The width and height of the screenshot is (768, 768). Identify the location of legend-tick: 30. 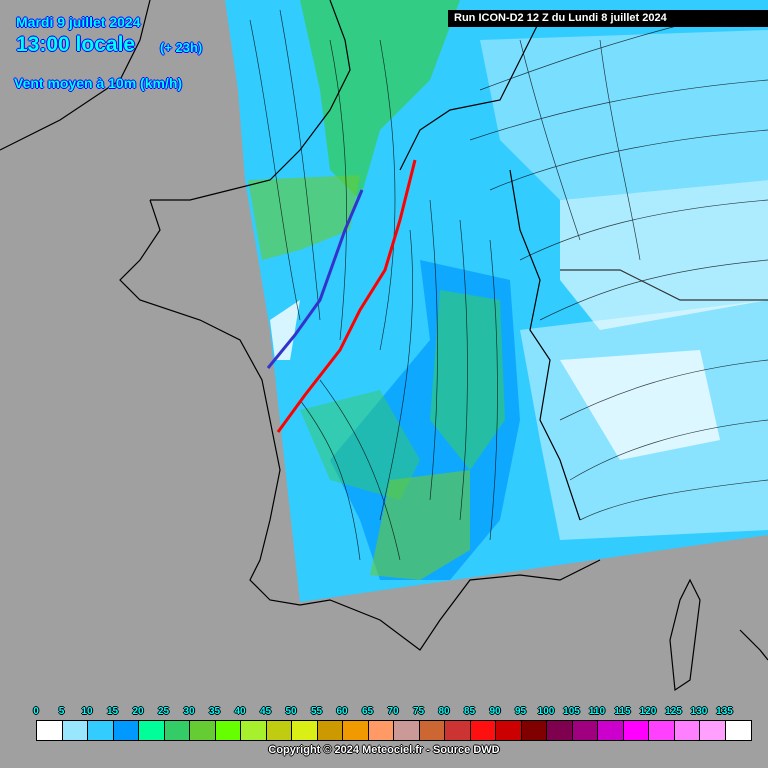
(189, 711).